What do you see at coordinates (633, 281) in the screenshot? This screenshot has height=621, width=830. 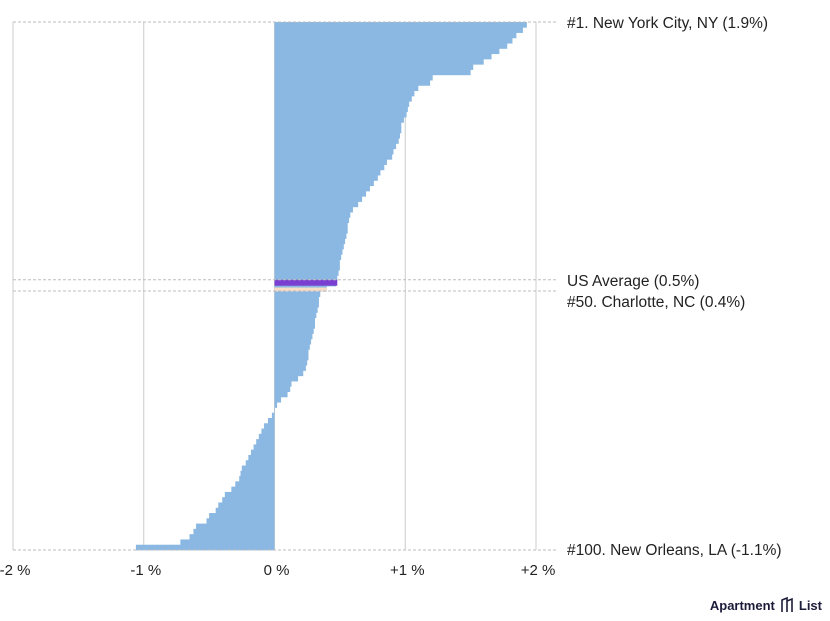 I see `callout-us-average: US Average (0.5%)` at bounding box center [633, 281].